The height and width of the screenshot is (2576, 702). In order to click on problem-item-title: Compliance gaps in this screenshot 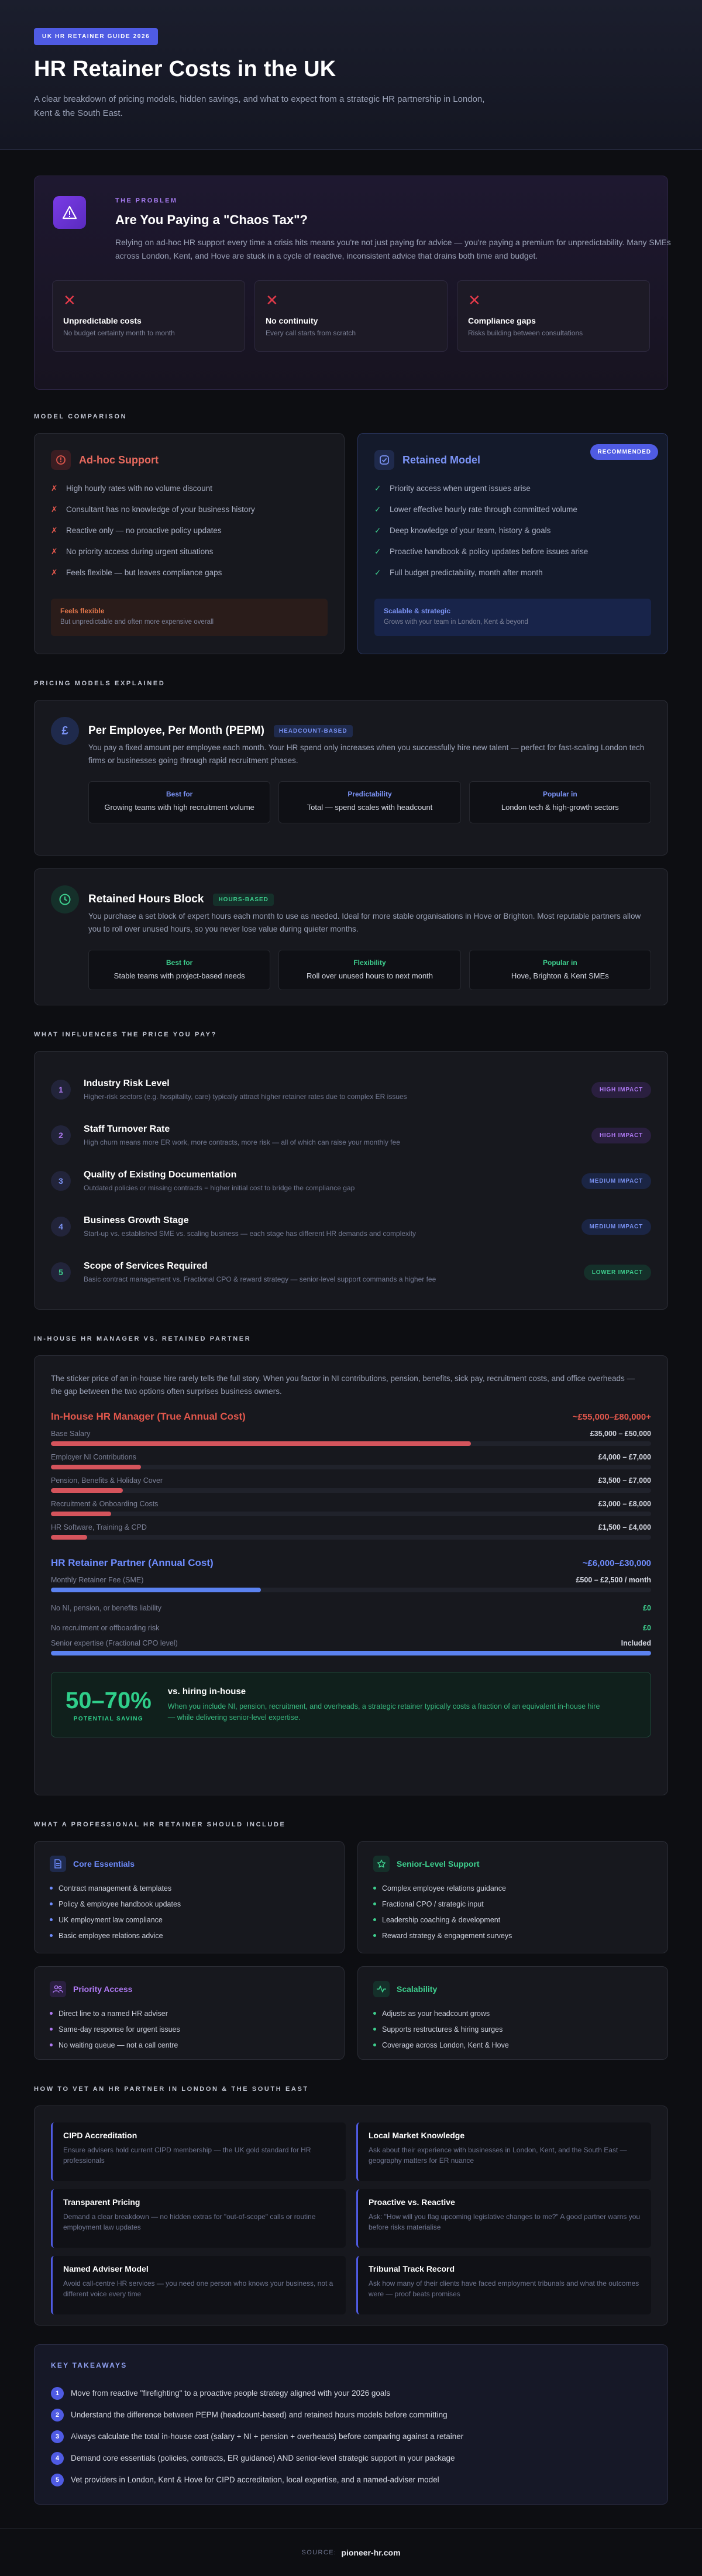, I will do `click(502, 320)`.